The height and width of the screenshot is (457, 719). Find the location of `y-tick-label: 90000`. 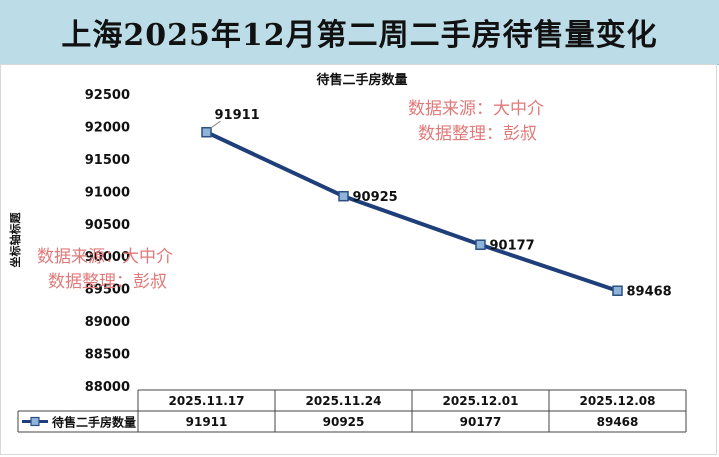

y-tick-label: 90000 is located at coordinates (107, 257).